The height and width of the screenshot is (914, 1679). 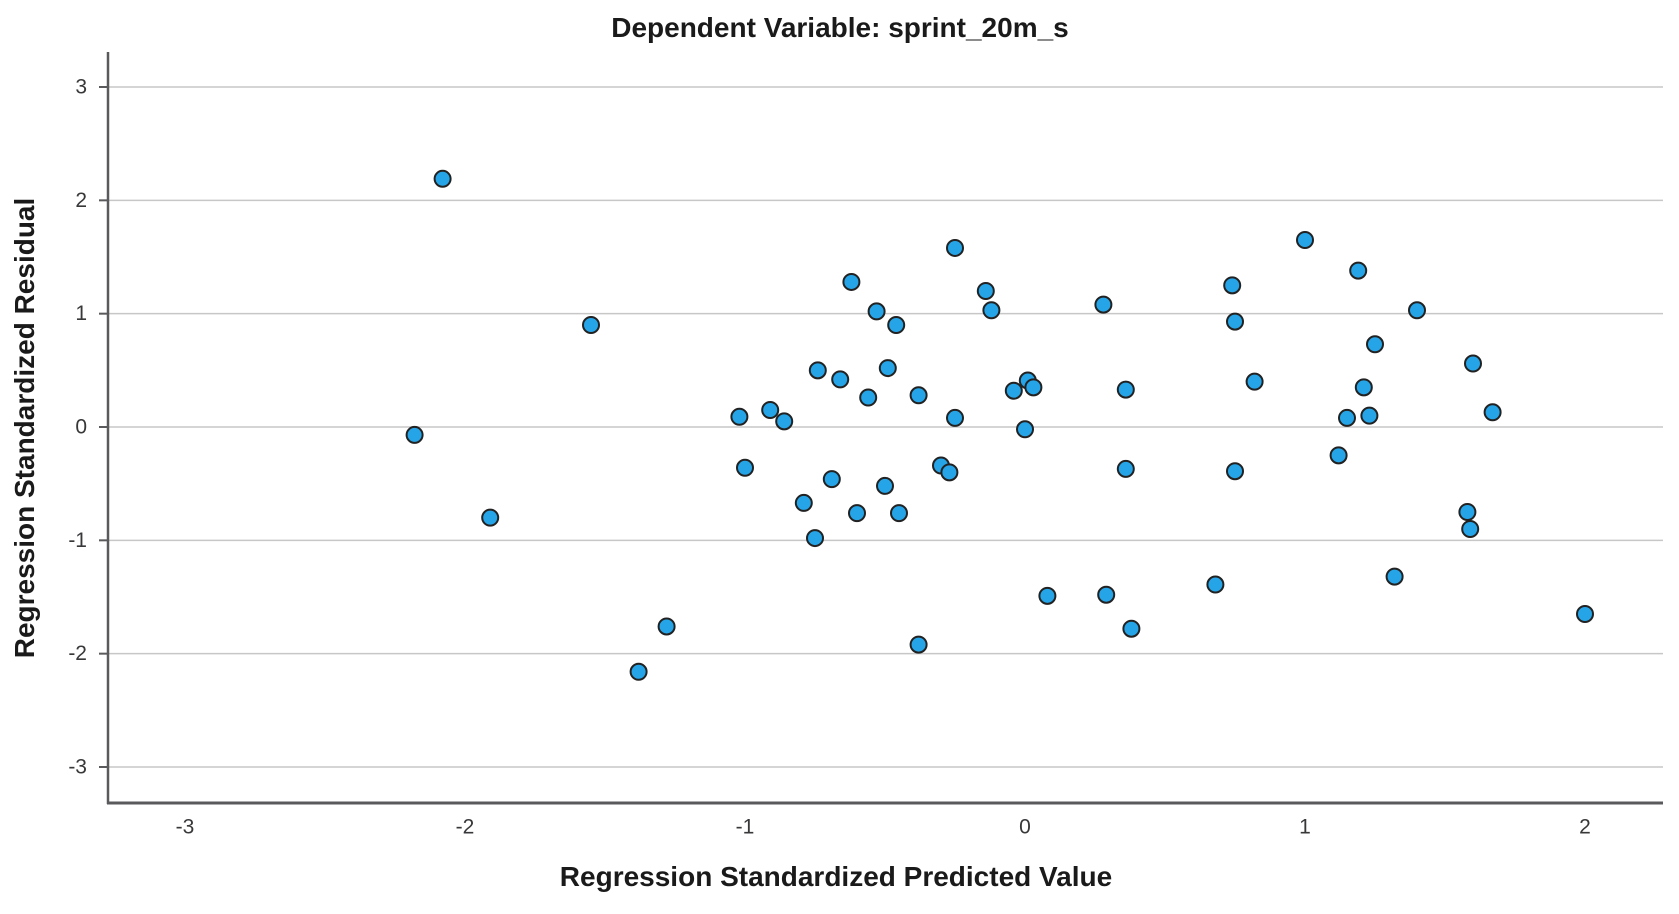 What do you see at coordinates (77, 653) in the screenshot?
I see `y-tick-label: -2` at bounding box center [77, 653].